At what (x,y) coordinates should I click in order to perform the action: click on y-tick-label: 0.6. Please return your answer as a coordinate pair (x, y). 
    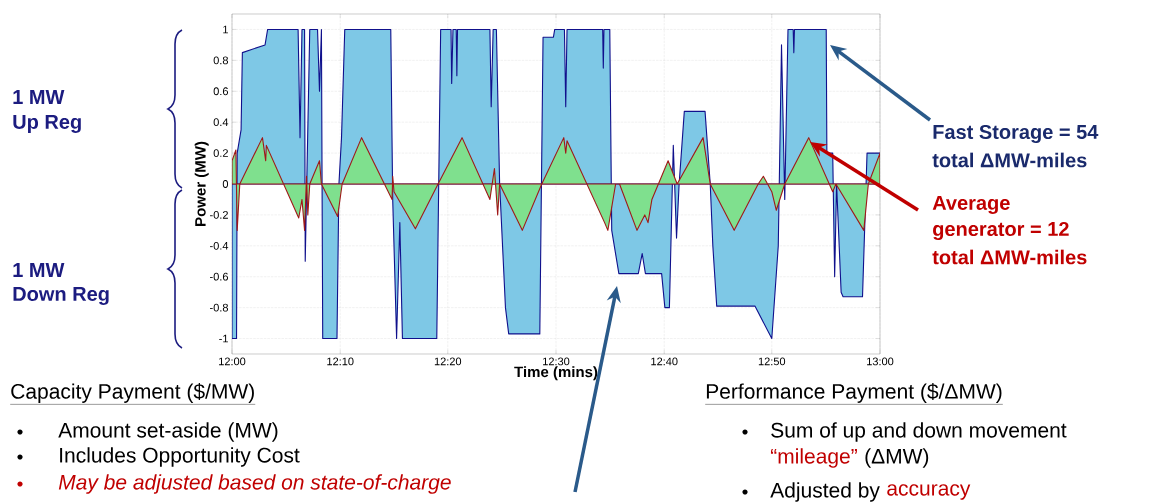
    Looking at the image, I should click on (220, 91).